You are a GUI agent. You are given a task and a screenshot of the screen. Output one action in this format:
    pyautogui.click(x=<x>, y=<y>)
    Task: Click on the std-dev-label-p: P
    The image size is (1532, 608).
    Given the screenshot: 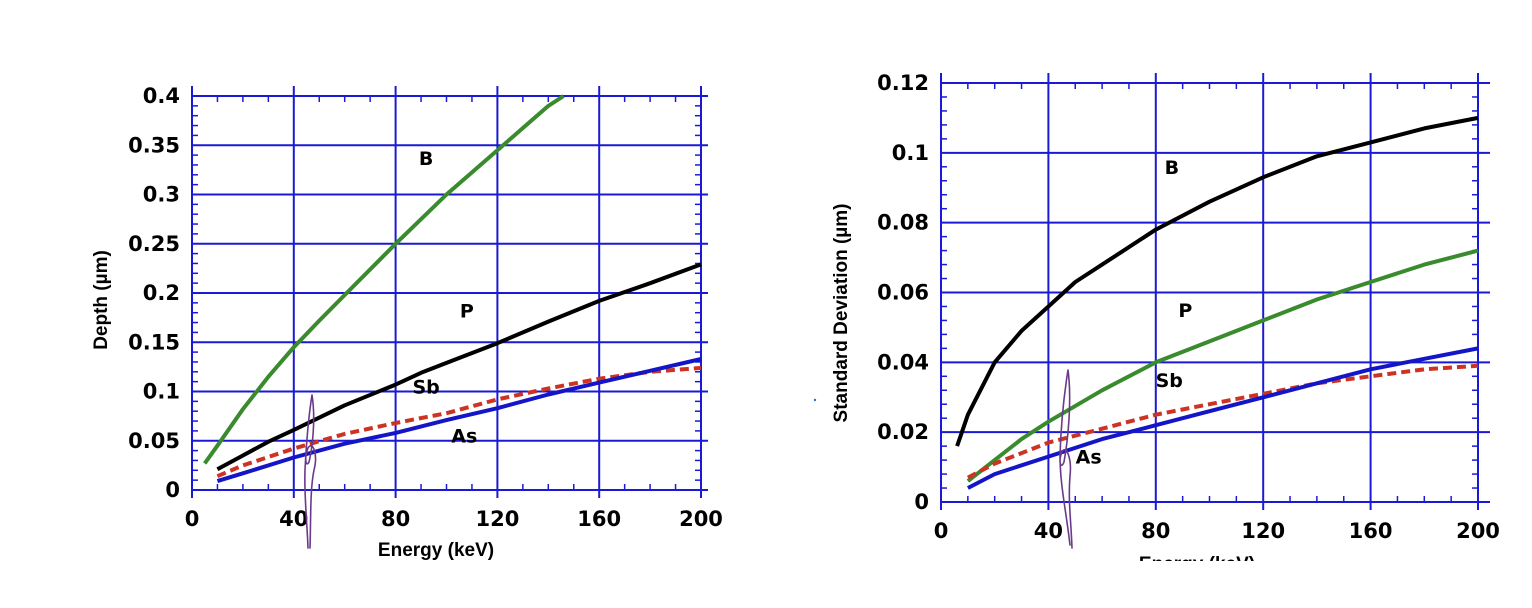 What is the action you would take?
    pyautogui.click(x=1185, y=311)
    